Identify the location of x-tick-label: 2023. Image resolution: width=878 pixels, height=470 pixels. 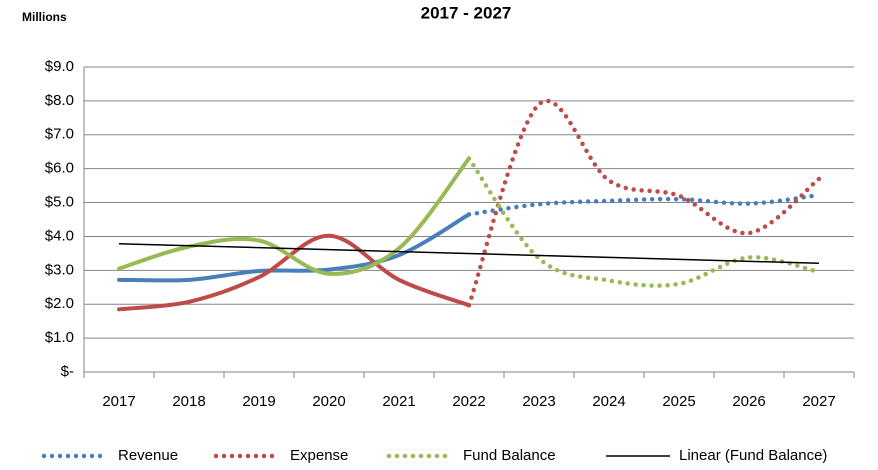
(538, 401).